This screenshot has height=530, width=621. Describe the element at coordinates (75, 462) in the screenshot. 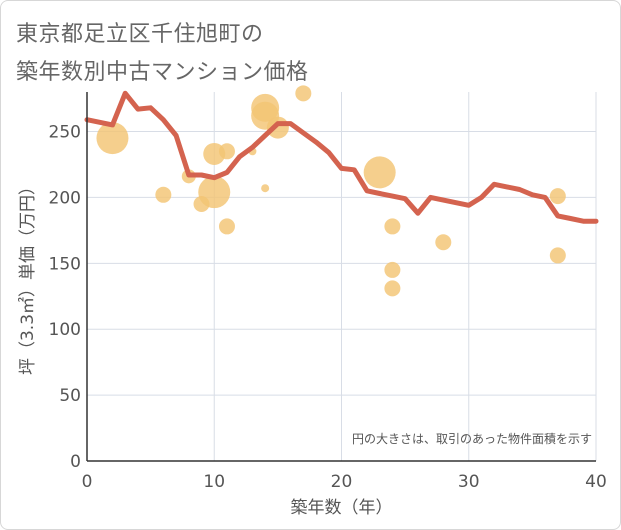

I see `y-tick-label: 0` at that location.